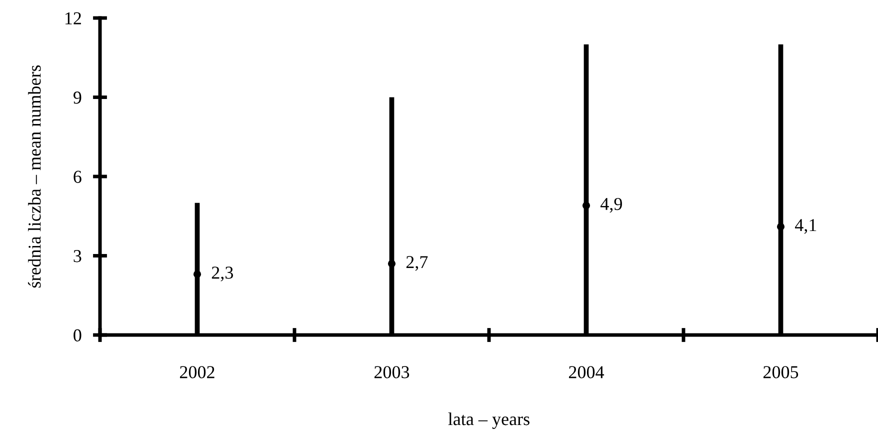 The height and width of the screenshot is (440, 878). Describe the element at coordinates (78, 98) in the screenshot. I see `y-tick-label: 9` at that location.